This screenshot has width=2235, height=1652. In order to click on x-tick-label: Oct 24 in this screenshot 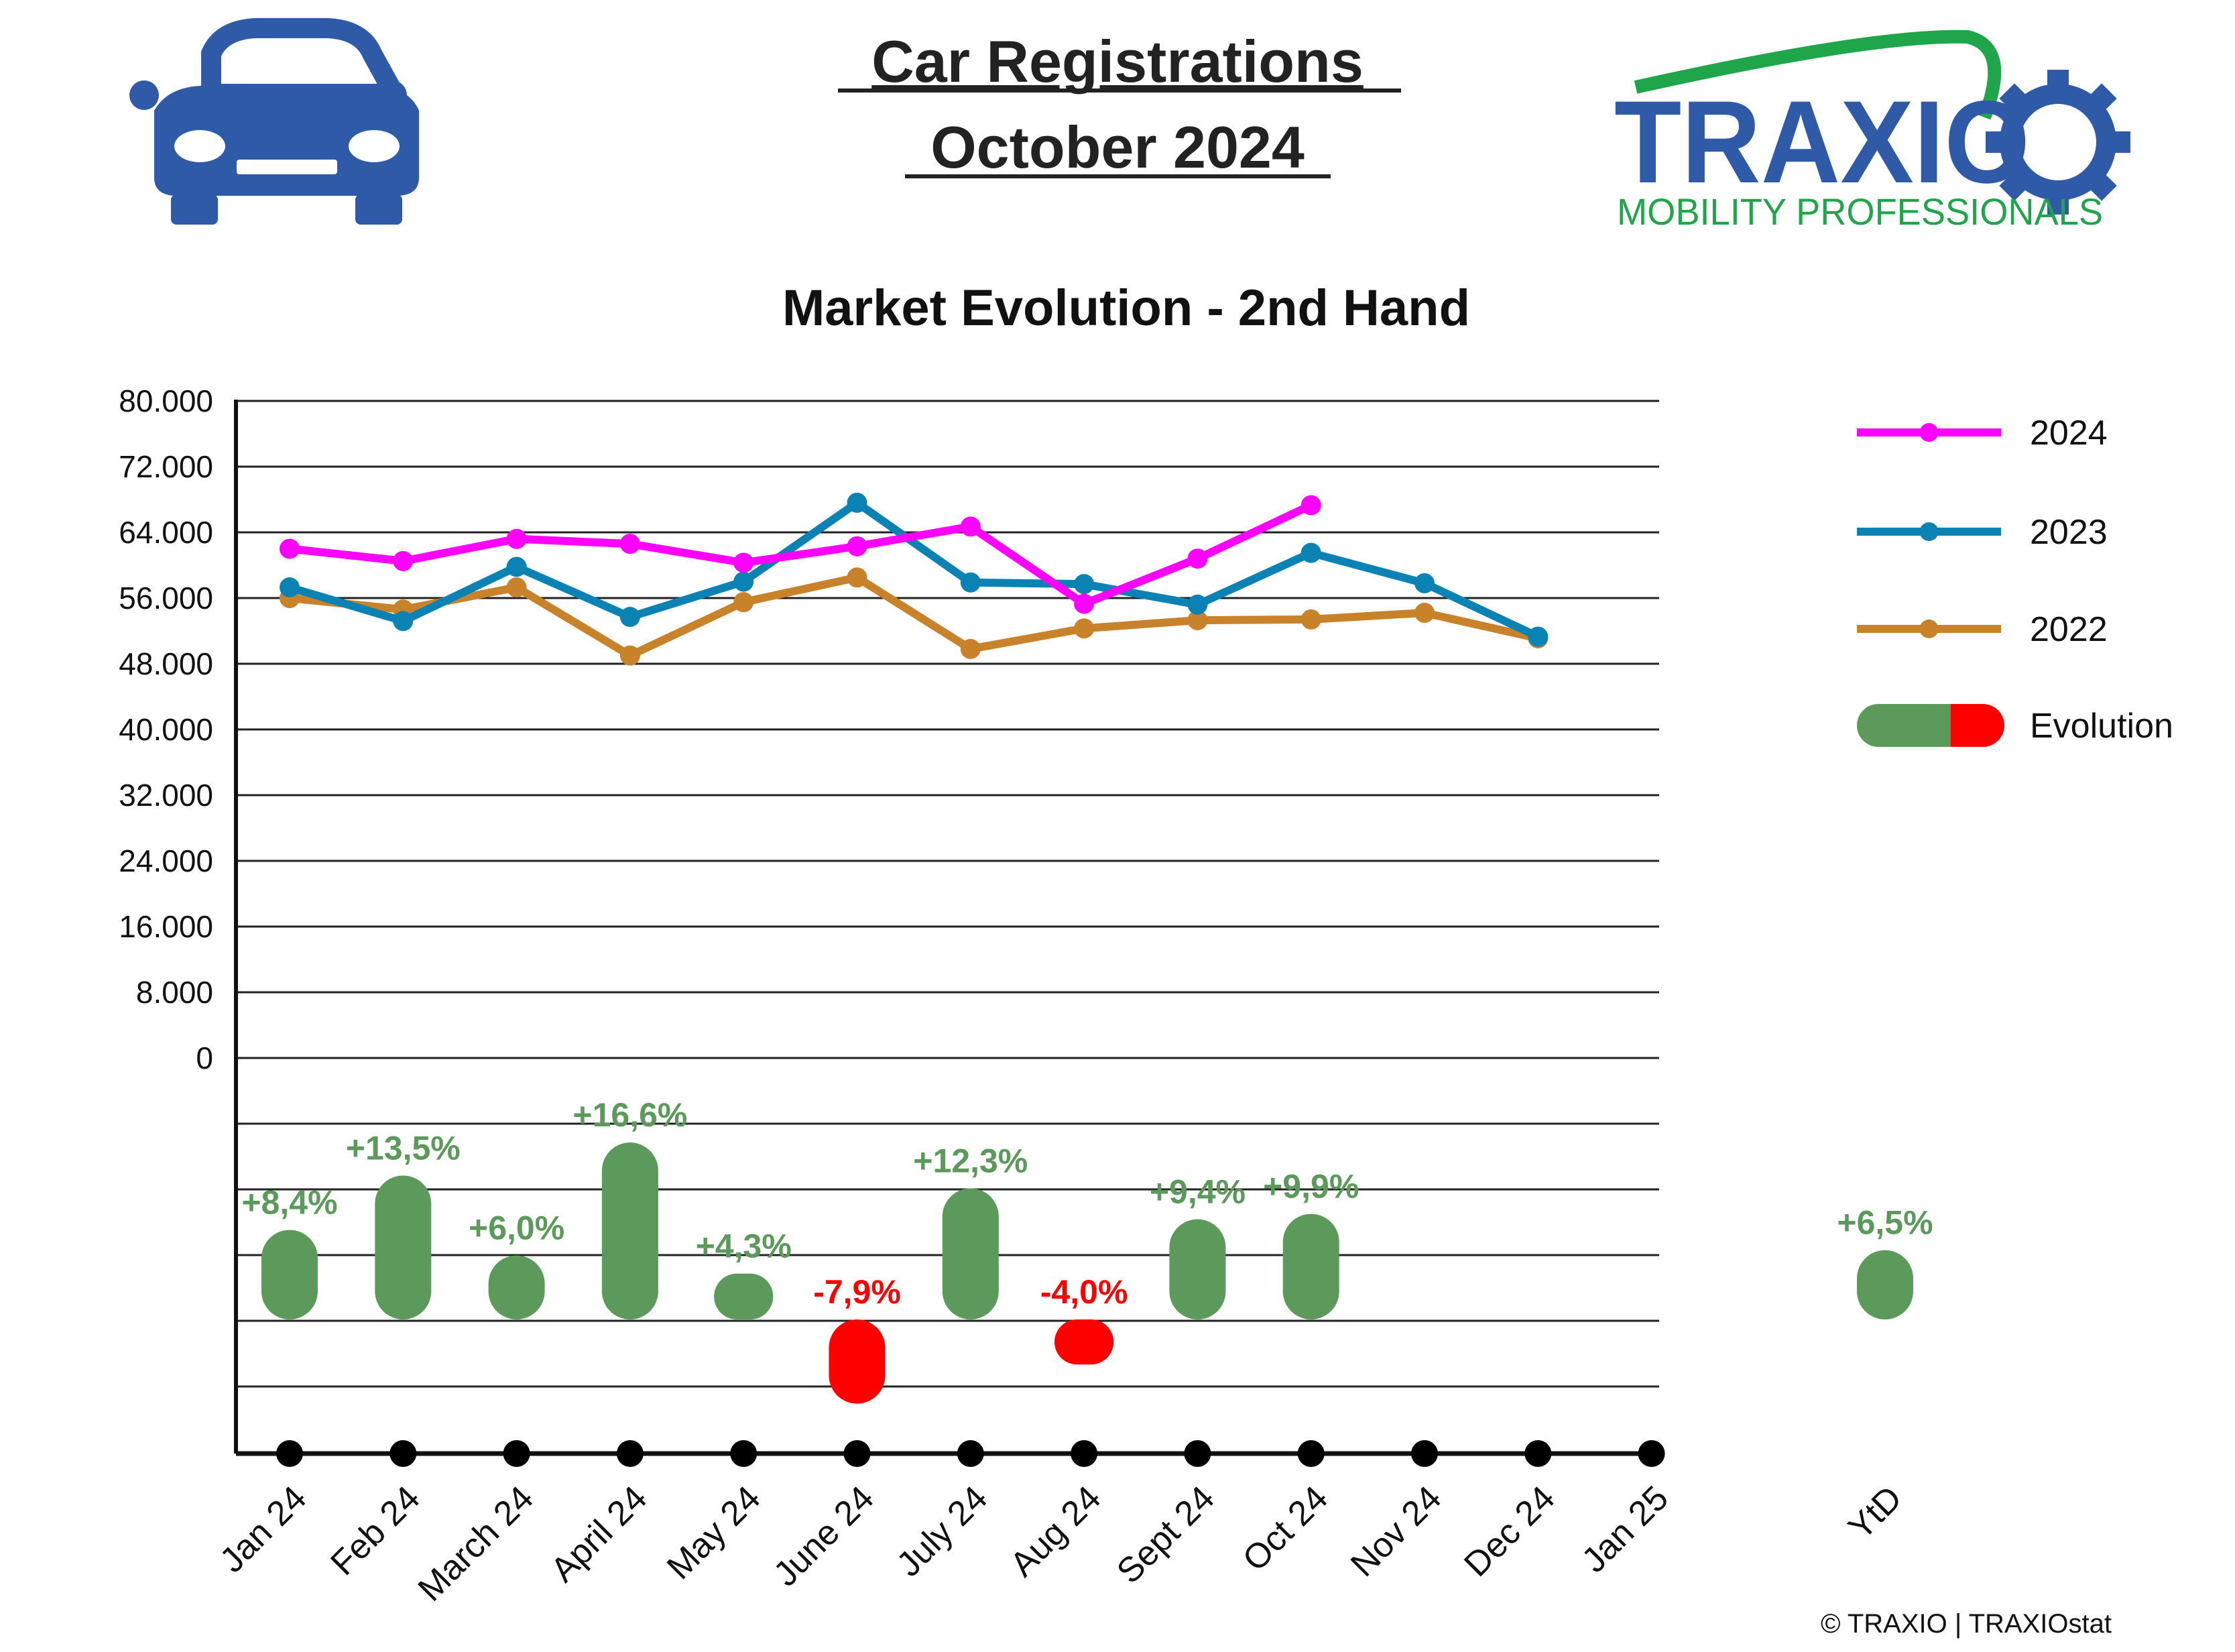, I will do `click(1285, 1528)`.